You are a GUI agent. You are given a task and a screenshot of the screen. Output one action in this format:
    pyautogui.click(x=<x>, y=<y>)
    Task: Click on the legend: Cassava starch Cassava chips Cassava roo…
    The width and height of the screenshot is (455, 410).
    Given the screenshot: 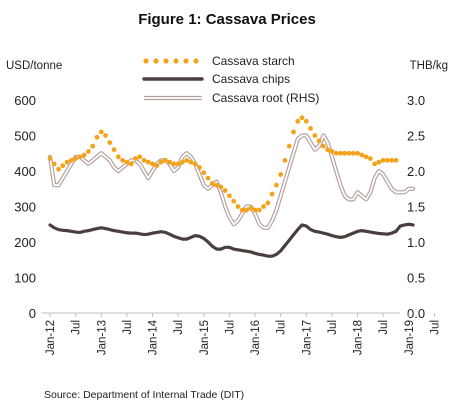 What is the action you would take?
    pyautogui.click(x=230, y=79)
    